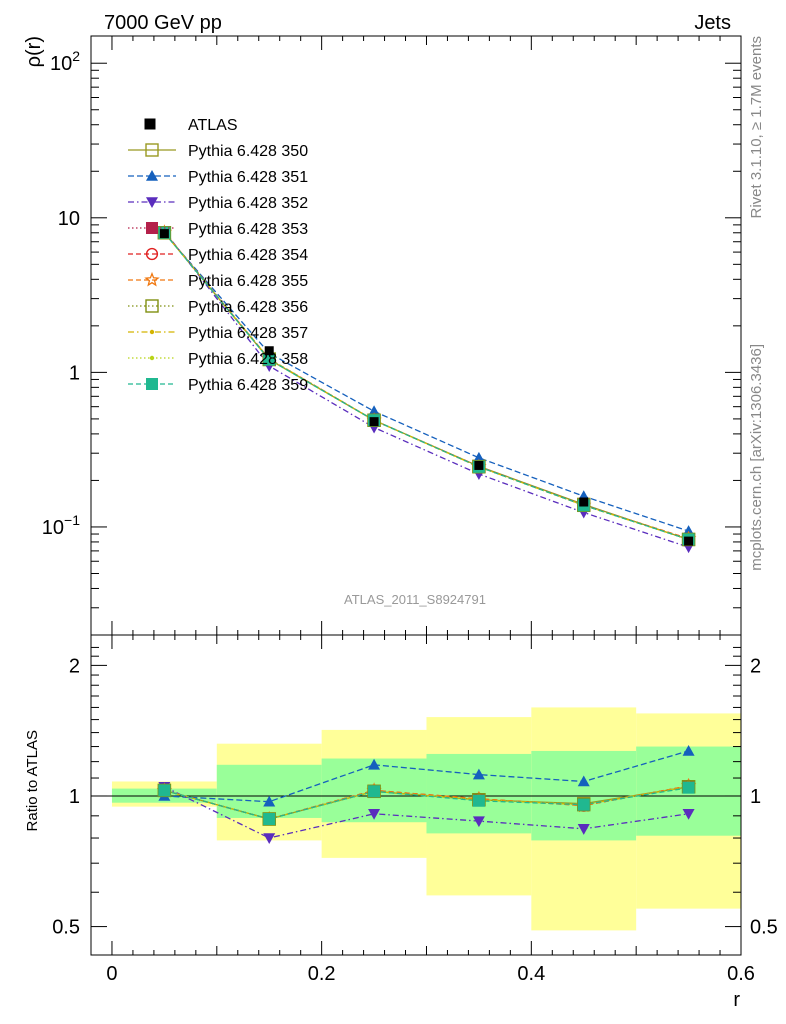  What do you see at coordinates (248, 177) in the screenshot?
I see `legend-label: Pythia 6.428 351` at bounding box center [248, 177].